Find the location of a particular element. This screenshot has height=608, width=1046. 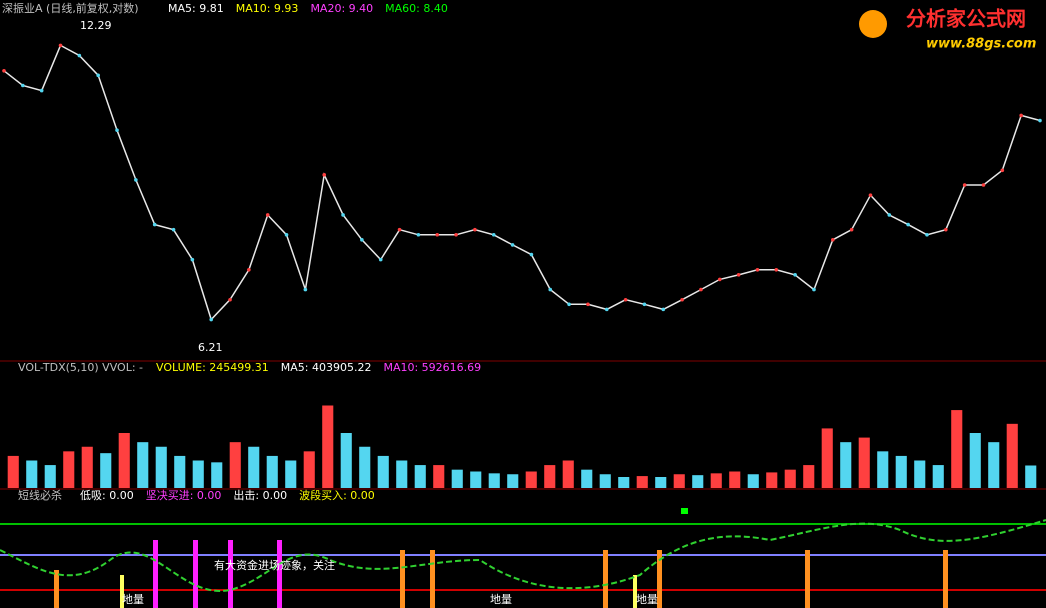

legend-item: MA5: 9.81 is located at coordinates (196, 8).